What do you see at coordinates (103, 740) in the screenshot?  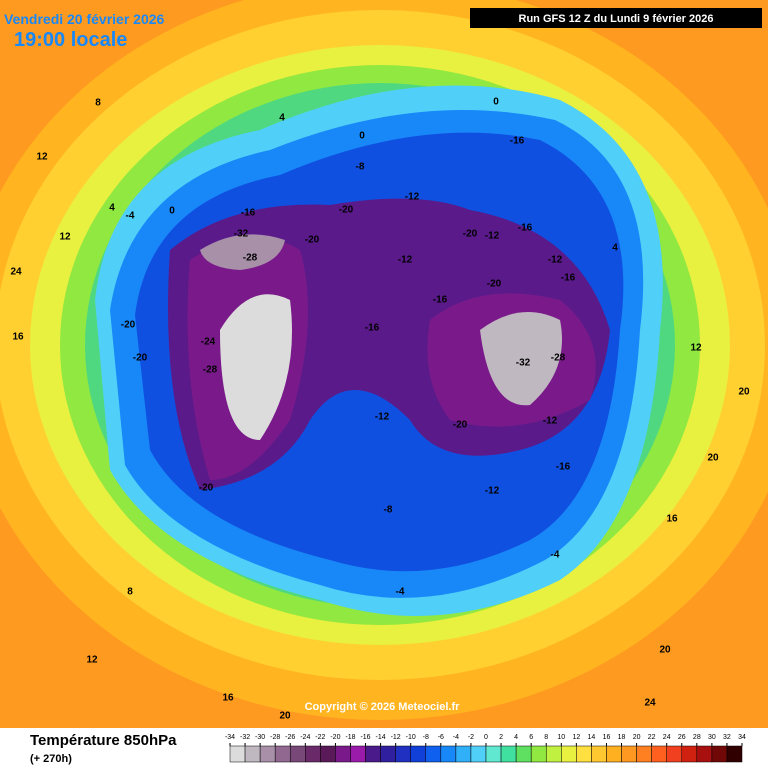 I see `legend-title: Température 850hPa` at bounding box center [103, 740].